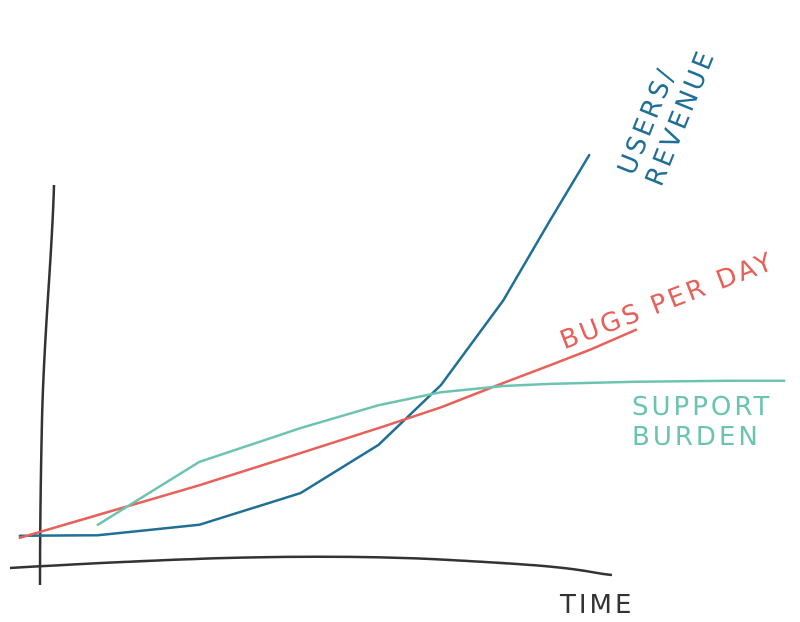  I want to click on x-axis, so click(311, 566).